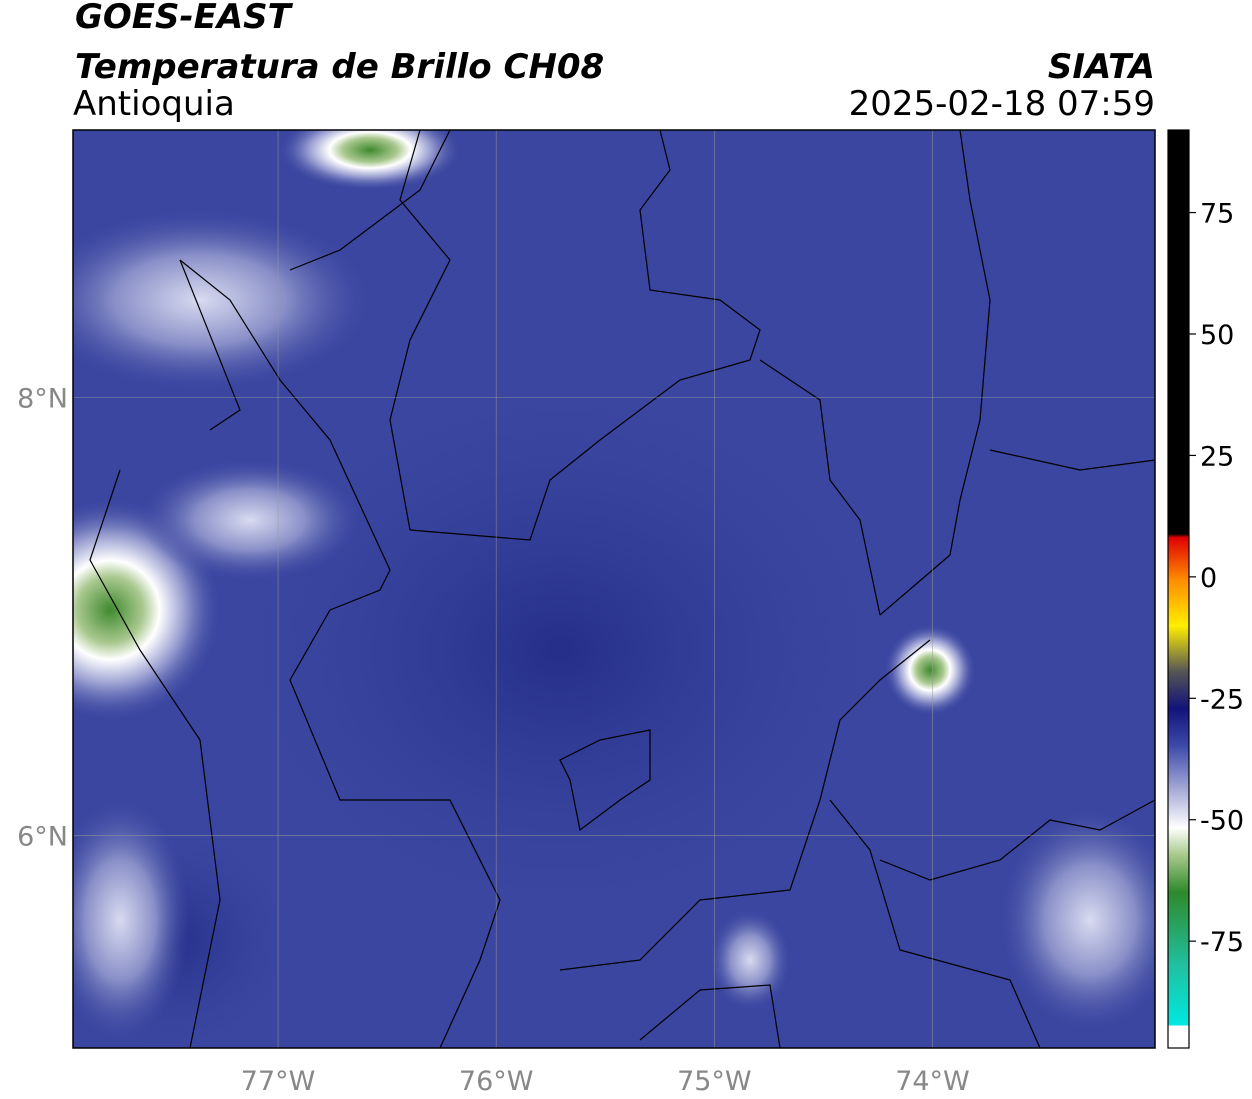 This screenshot has height=1099, width=1252. I want to click on title: GOES-EAST, so click(184, 18).